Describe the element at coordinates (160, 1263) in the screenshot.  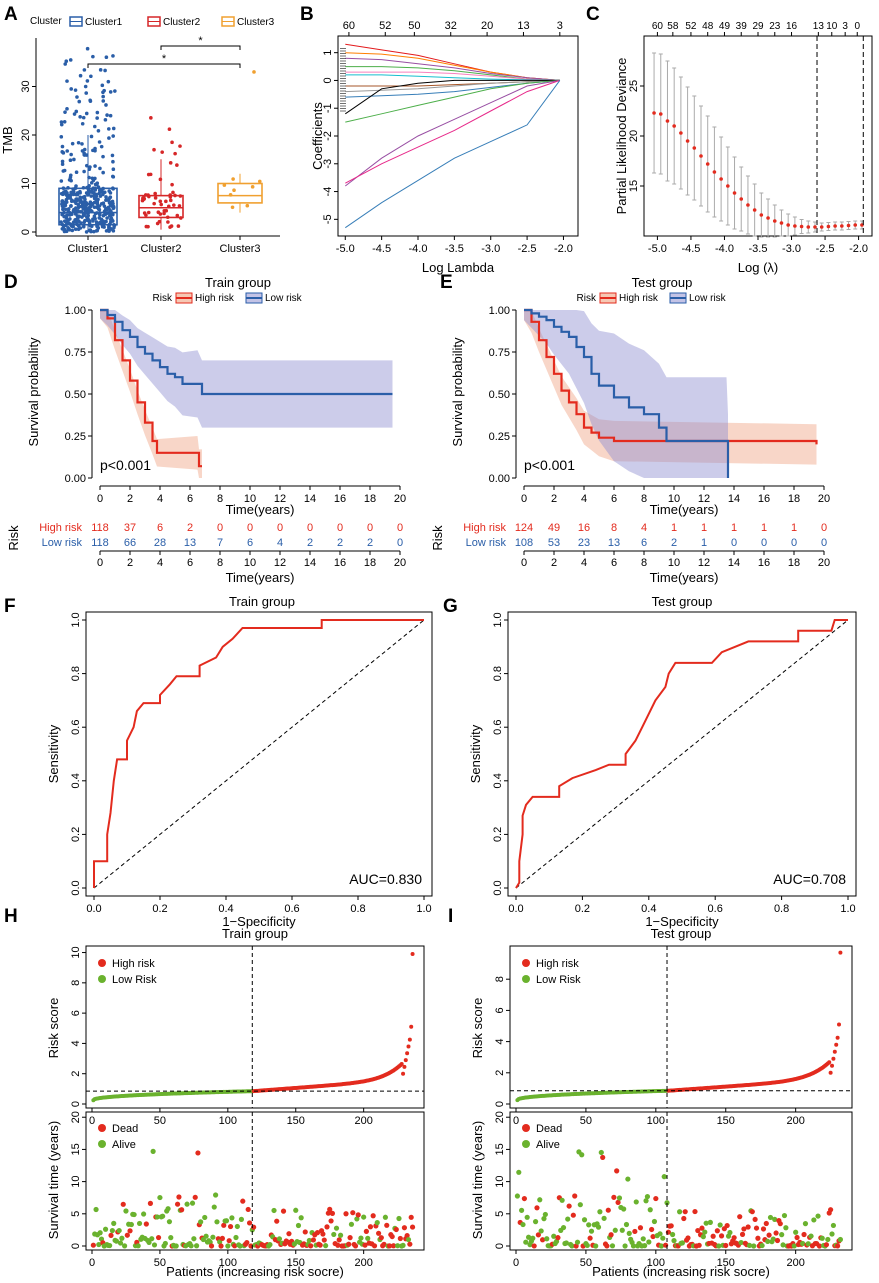
I see `H-surv-x-tick-label: 50` at that location.